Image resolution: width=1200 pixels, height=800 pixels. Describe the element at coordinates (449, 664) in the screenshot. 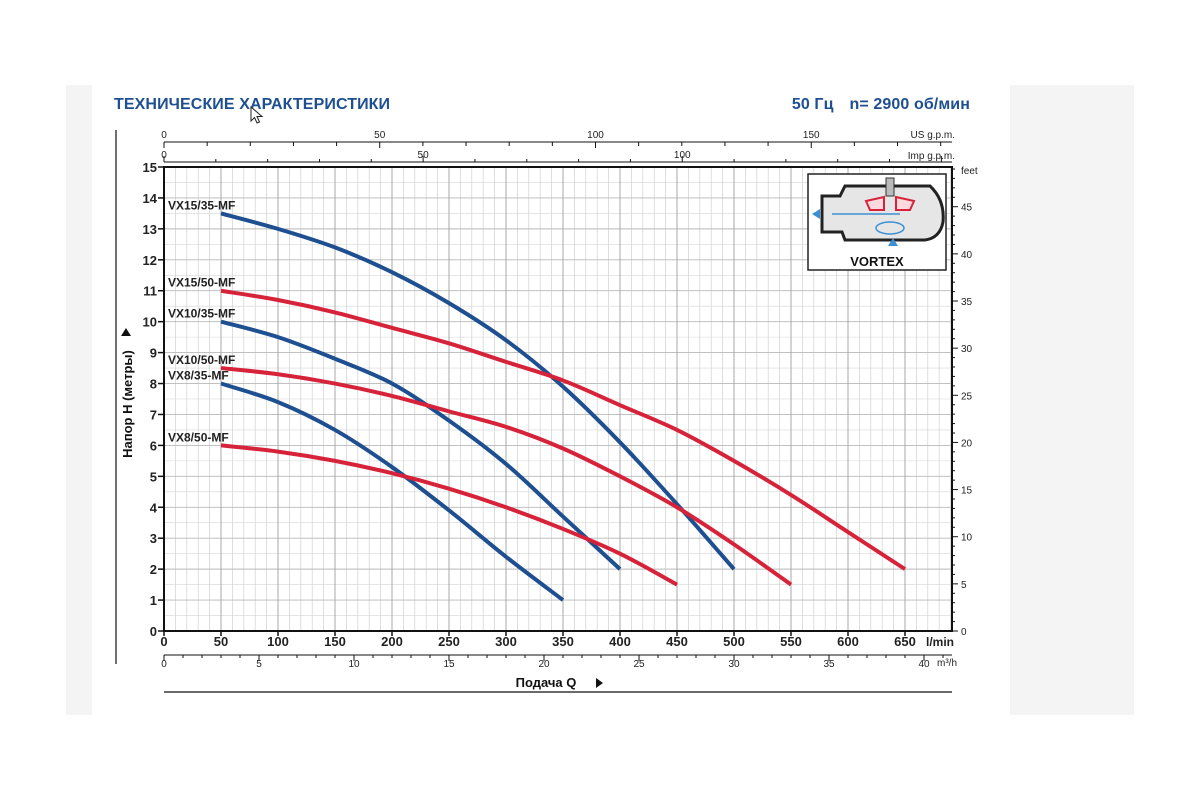

I see `m3h-tick-label: 15` at that location.